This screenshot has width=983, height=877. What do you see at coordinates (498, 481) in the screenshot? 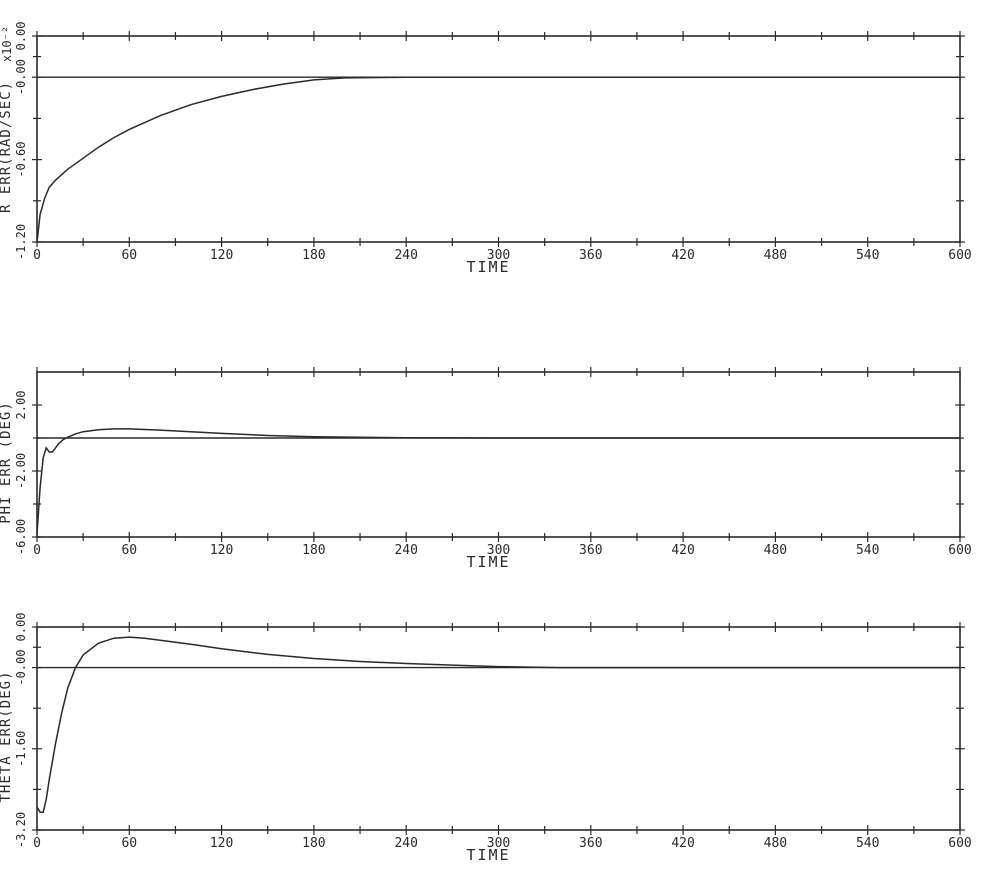
I see `series-line` at bounding box center [498, 481].